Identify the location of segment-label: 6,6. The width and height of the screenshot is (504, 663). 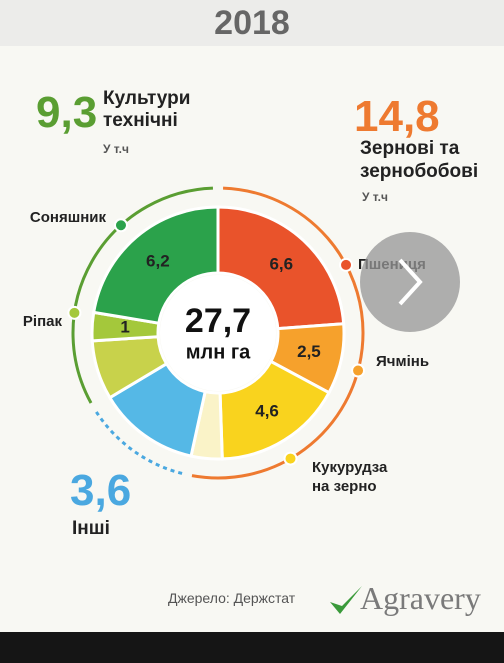
(281, 263).